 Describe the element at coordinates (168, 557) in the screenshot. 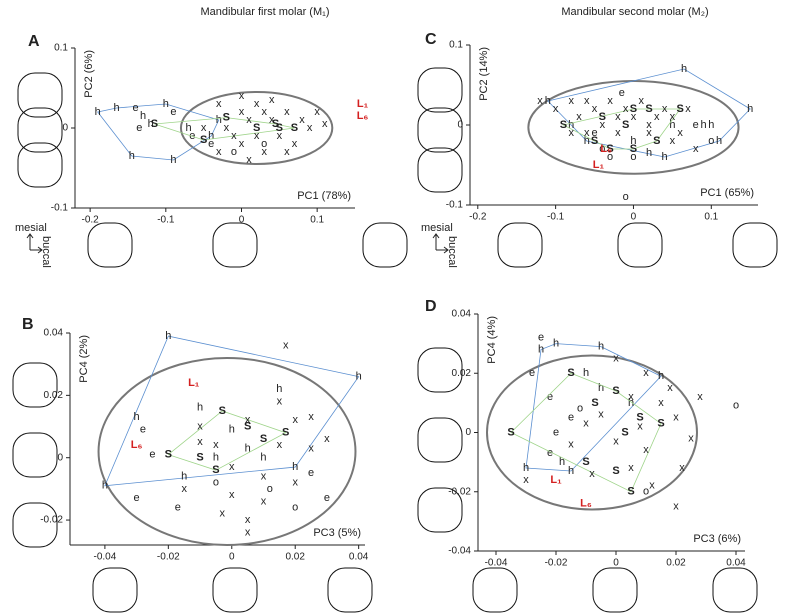

I see `x-tick-label: -0.02` at that location.